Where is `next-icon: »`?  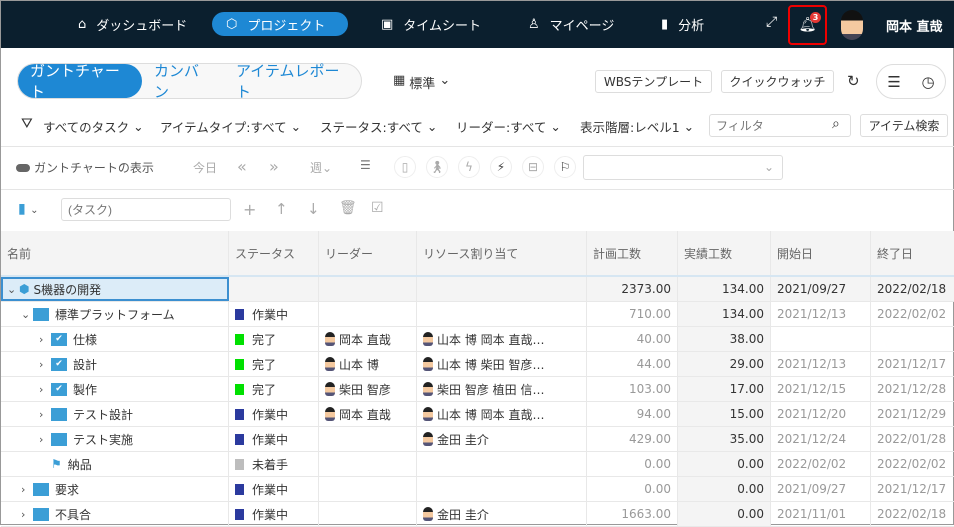 next-icon: » is located at coordinates (274, 166).